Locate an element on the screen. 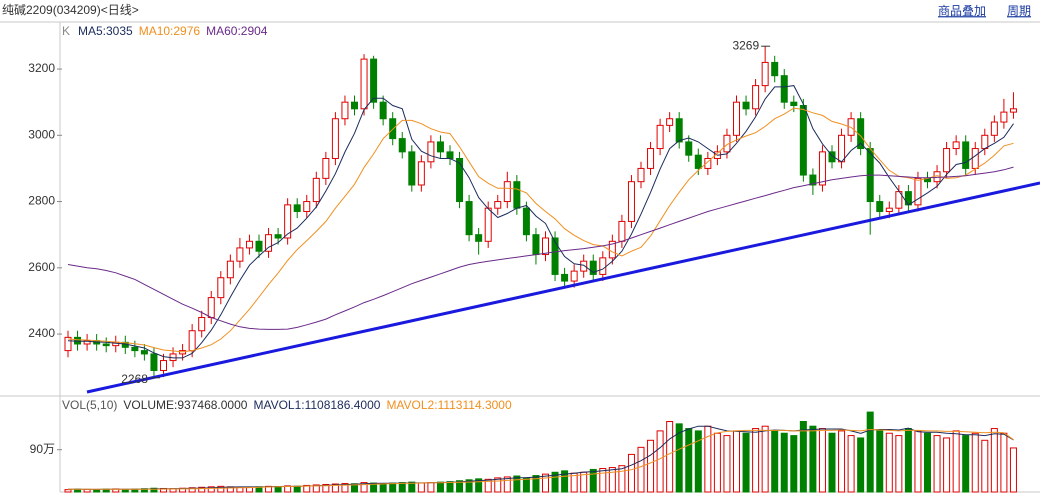  y-tick-label: 3000 is located at coordinates (41, 134).